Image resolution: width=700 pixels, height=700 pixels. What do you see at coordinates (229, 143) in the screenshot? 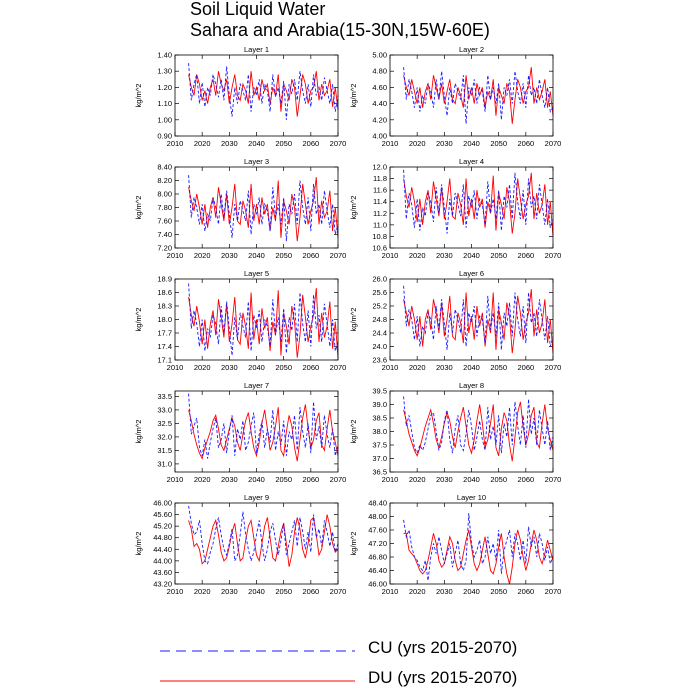
I see `layer-1-xtick-label: 2030` at bounding box center [229, 143].